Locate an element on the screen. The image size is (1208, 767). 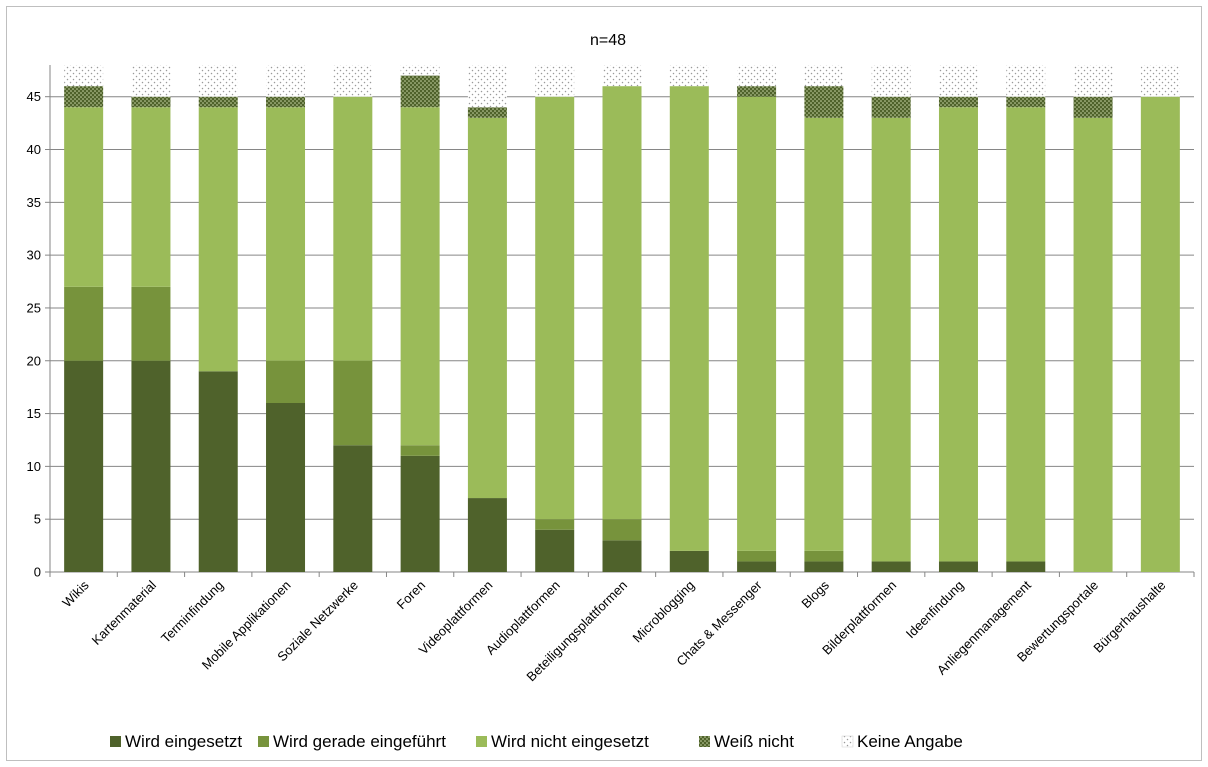
legend-item: Wird eingesetzt is located at coordinates (176, 741).